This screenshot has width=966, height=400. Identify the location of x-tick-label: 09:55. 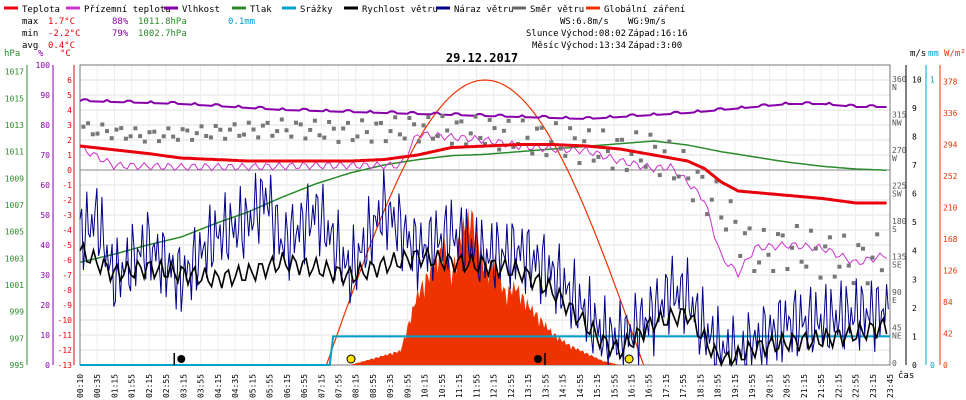
(407, 386).